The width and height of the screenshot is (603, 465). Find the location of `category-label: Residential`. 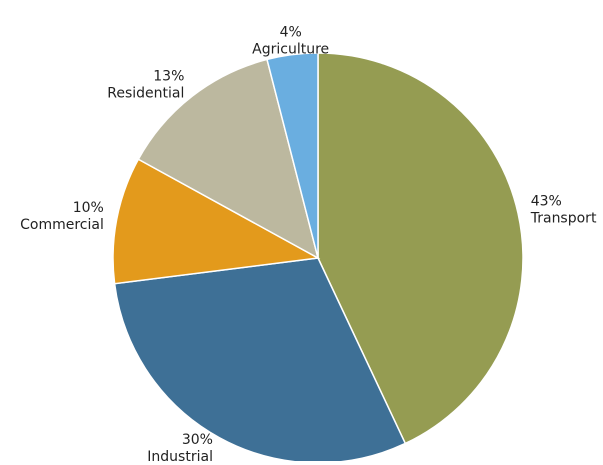

category-label: Residential is located at coordinates (145, 94).